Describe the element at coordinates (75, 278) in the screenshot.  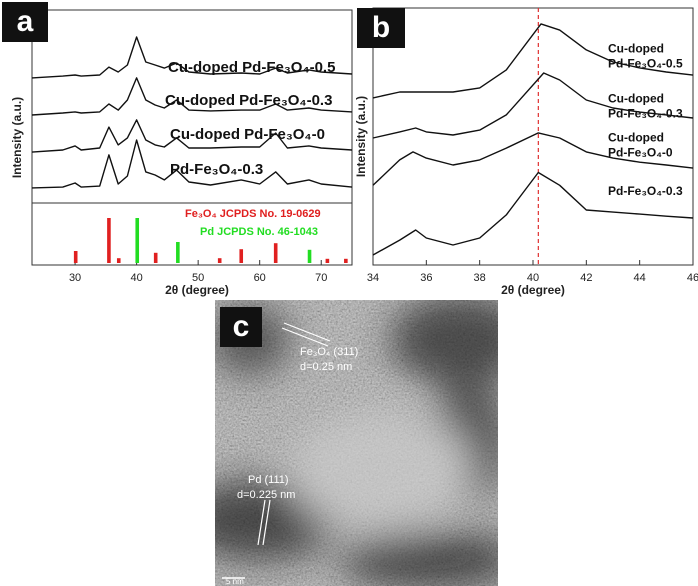
I see `x-tick-label: 30` at that location.